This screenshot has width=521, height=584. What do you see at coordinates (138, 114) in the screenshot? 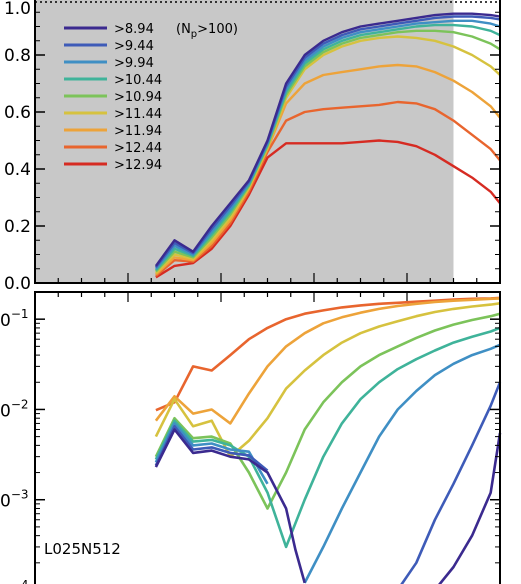
I see `legend-label-5: >11.44` at bounding box center [138, 114].